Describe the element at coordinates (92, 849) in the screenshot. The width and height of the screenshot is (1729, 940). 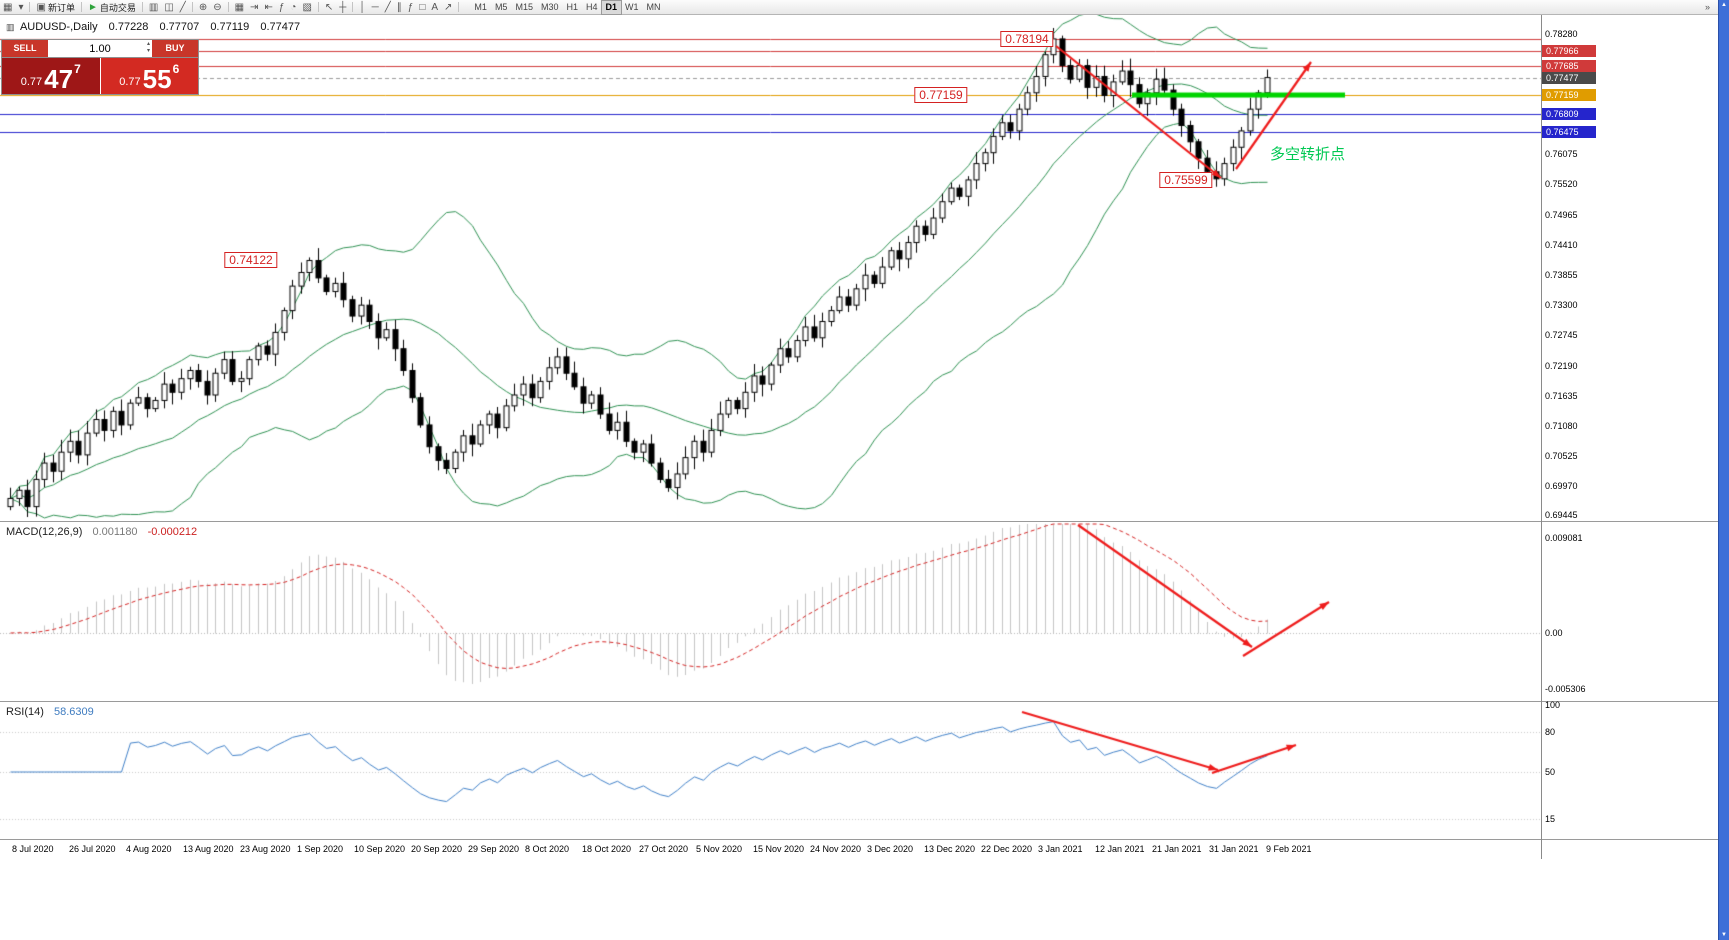
I see `date-axis-label: 26 Jul 2020` at that location.